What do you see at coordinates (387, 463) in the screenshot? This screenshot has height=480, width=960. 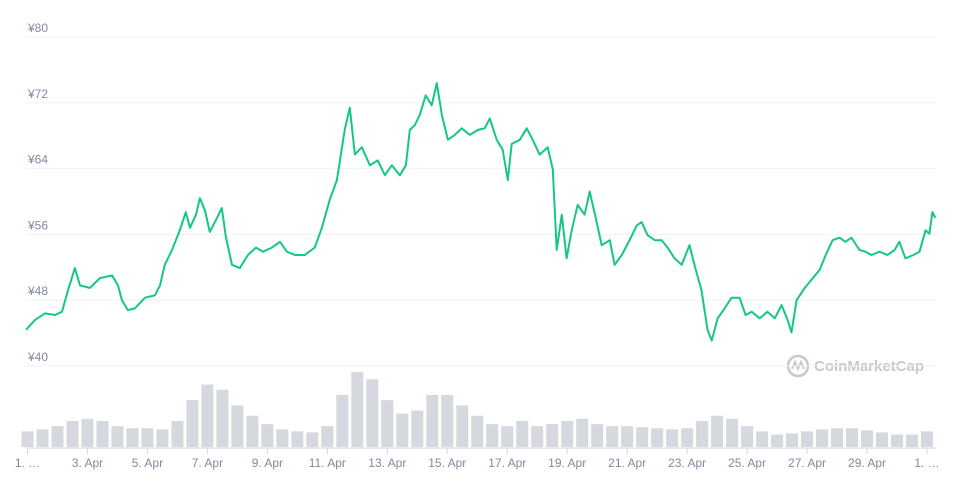 I see `x-tick-label: 13. Apr` at bounding box center [387, 463].